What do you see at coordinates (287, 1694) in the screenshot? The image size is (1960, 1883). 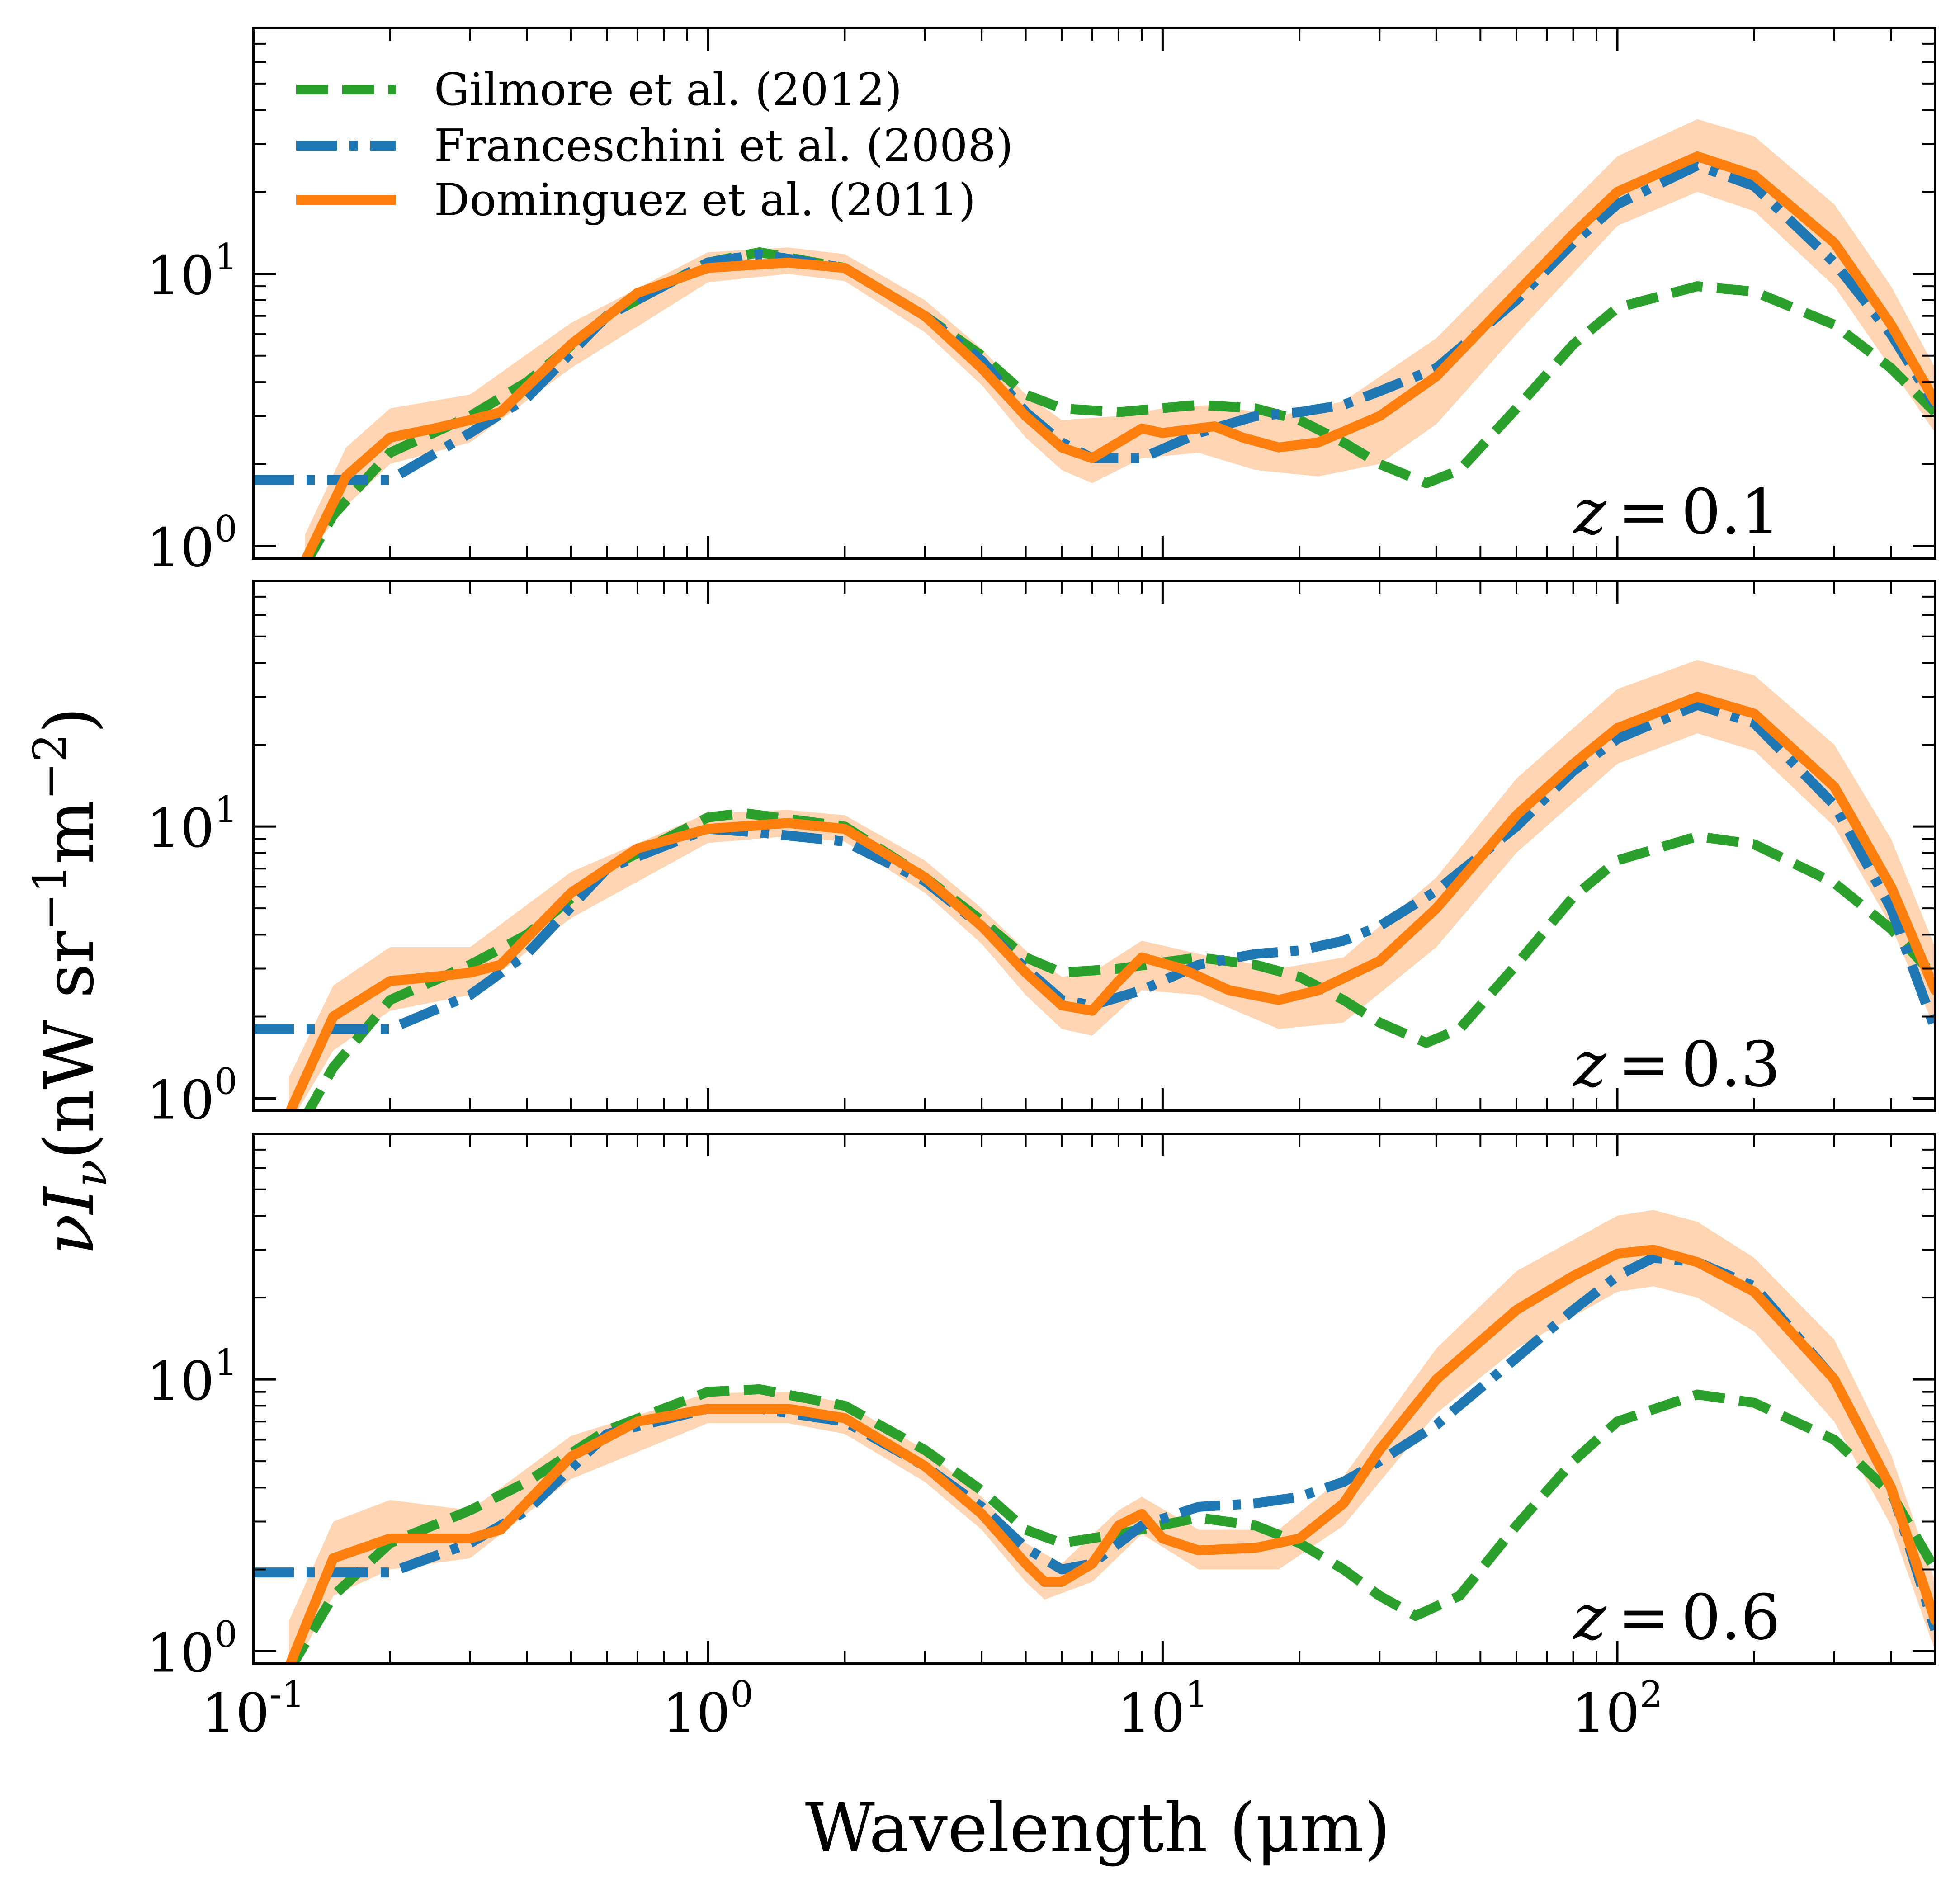 I see `x-tick-exponent: -1` at bounding box center [287, 1694].